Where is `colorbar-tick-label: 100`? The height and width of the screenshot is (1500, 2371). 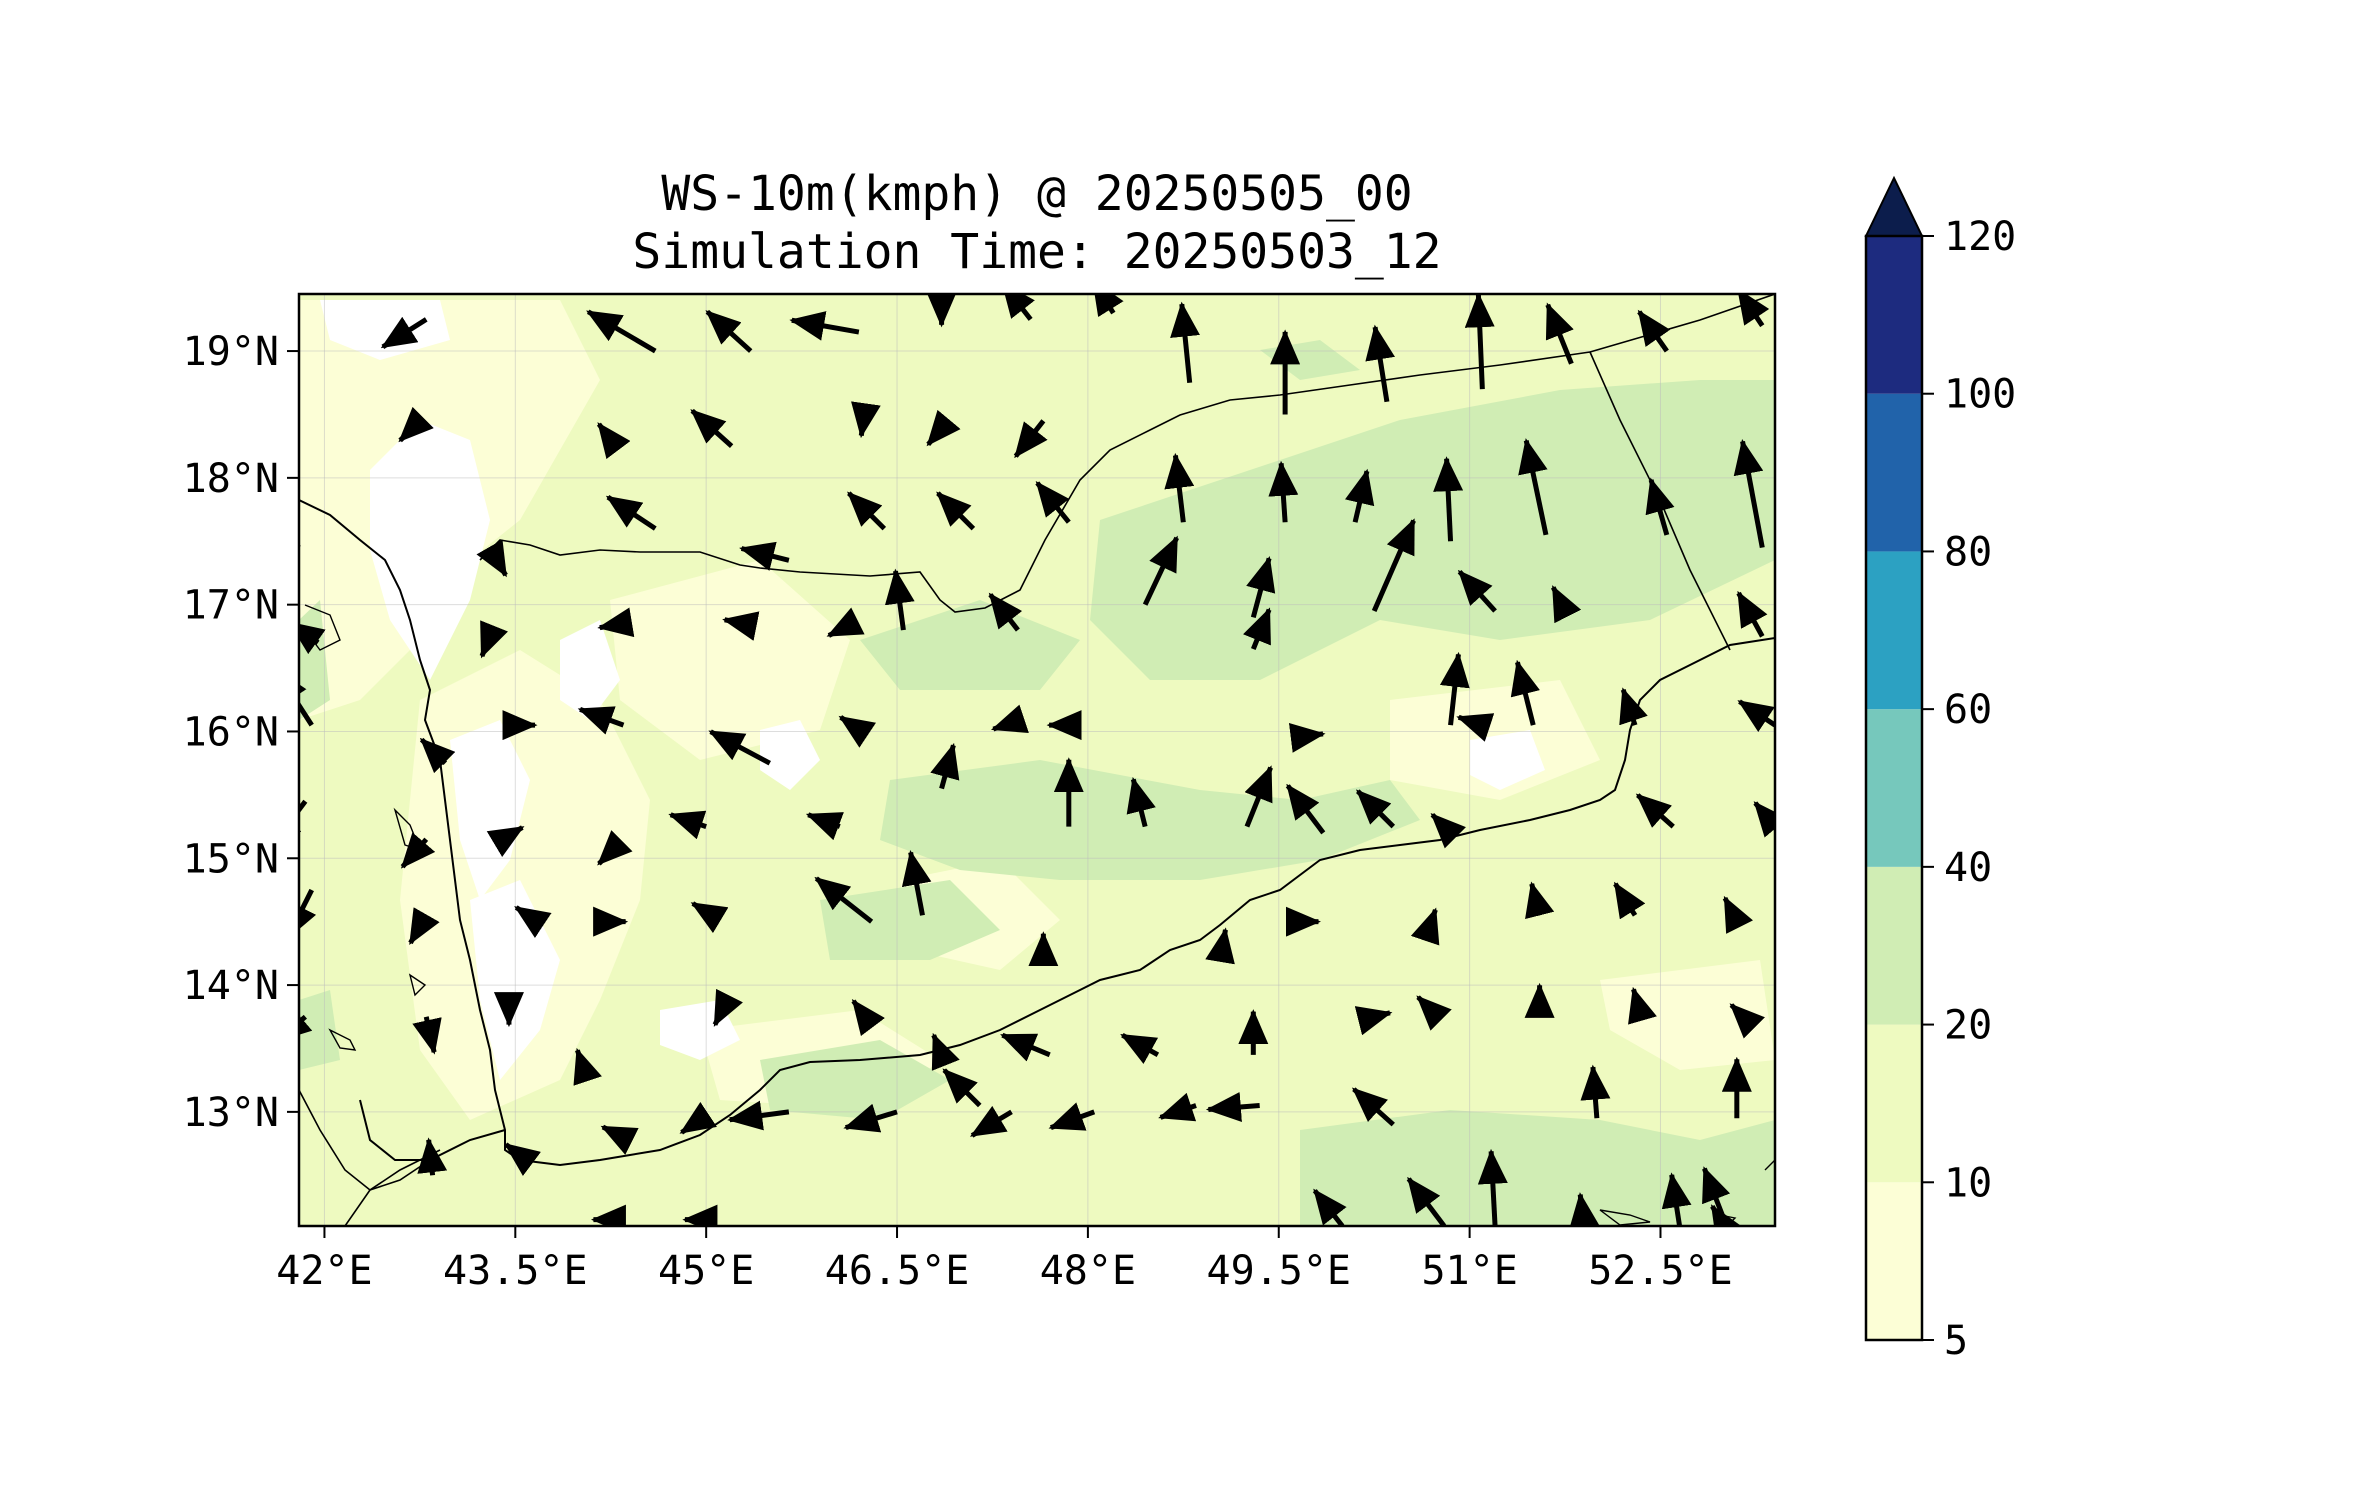
colorbar-tick-label: 100 is located at coordinates (1980, 395).